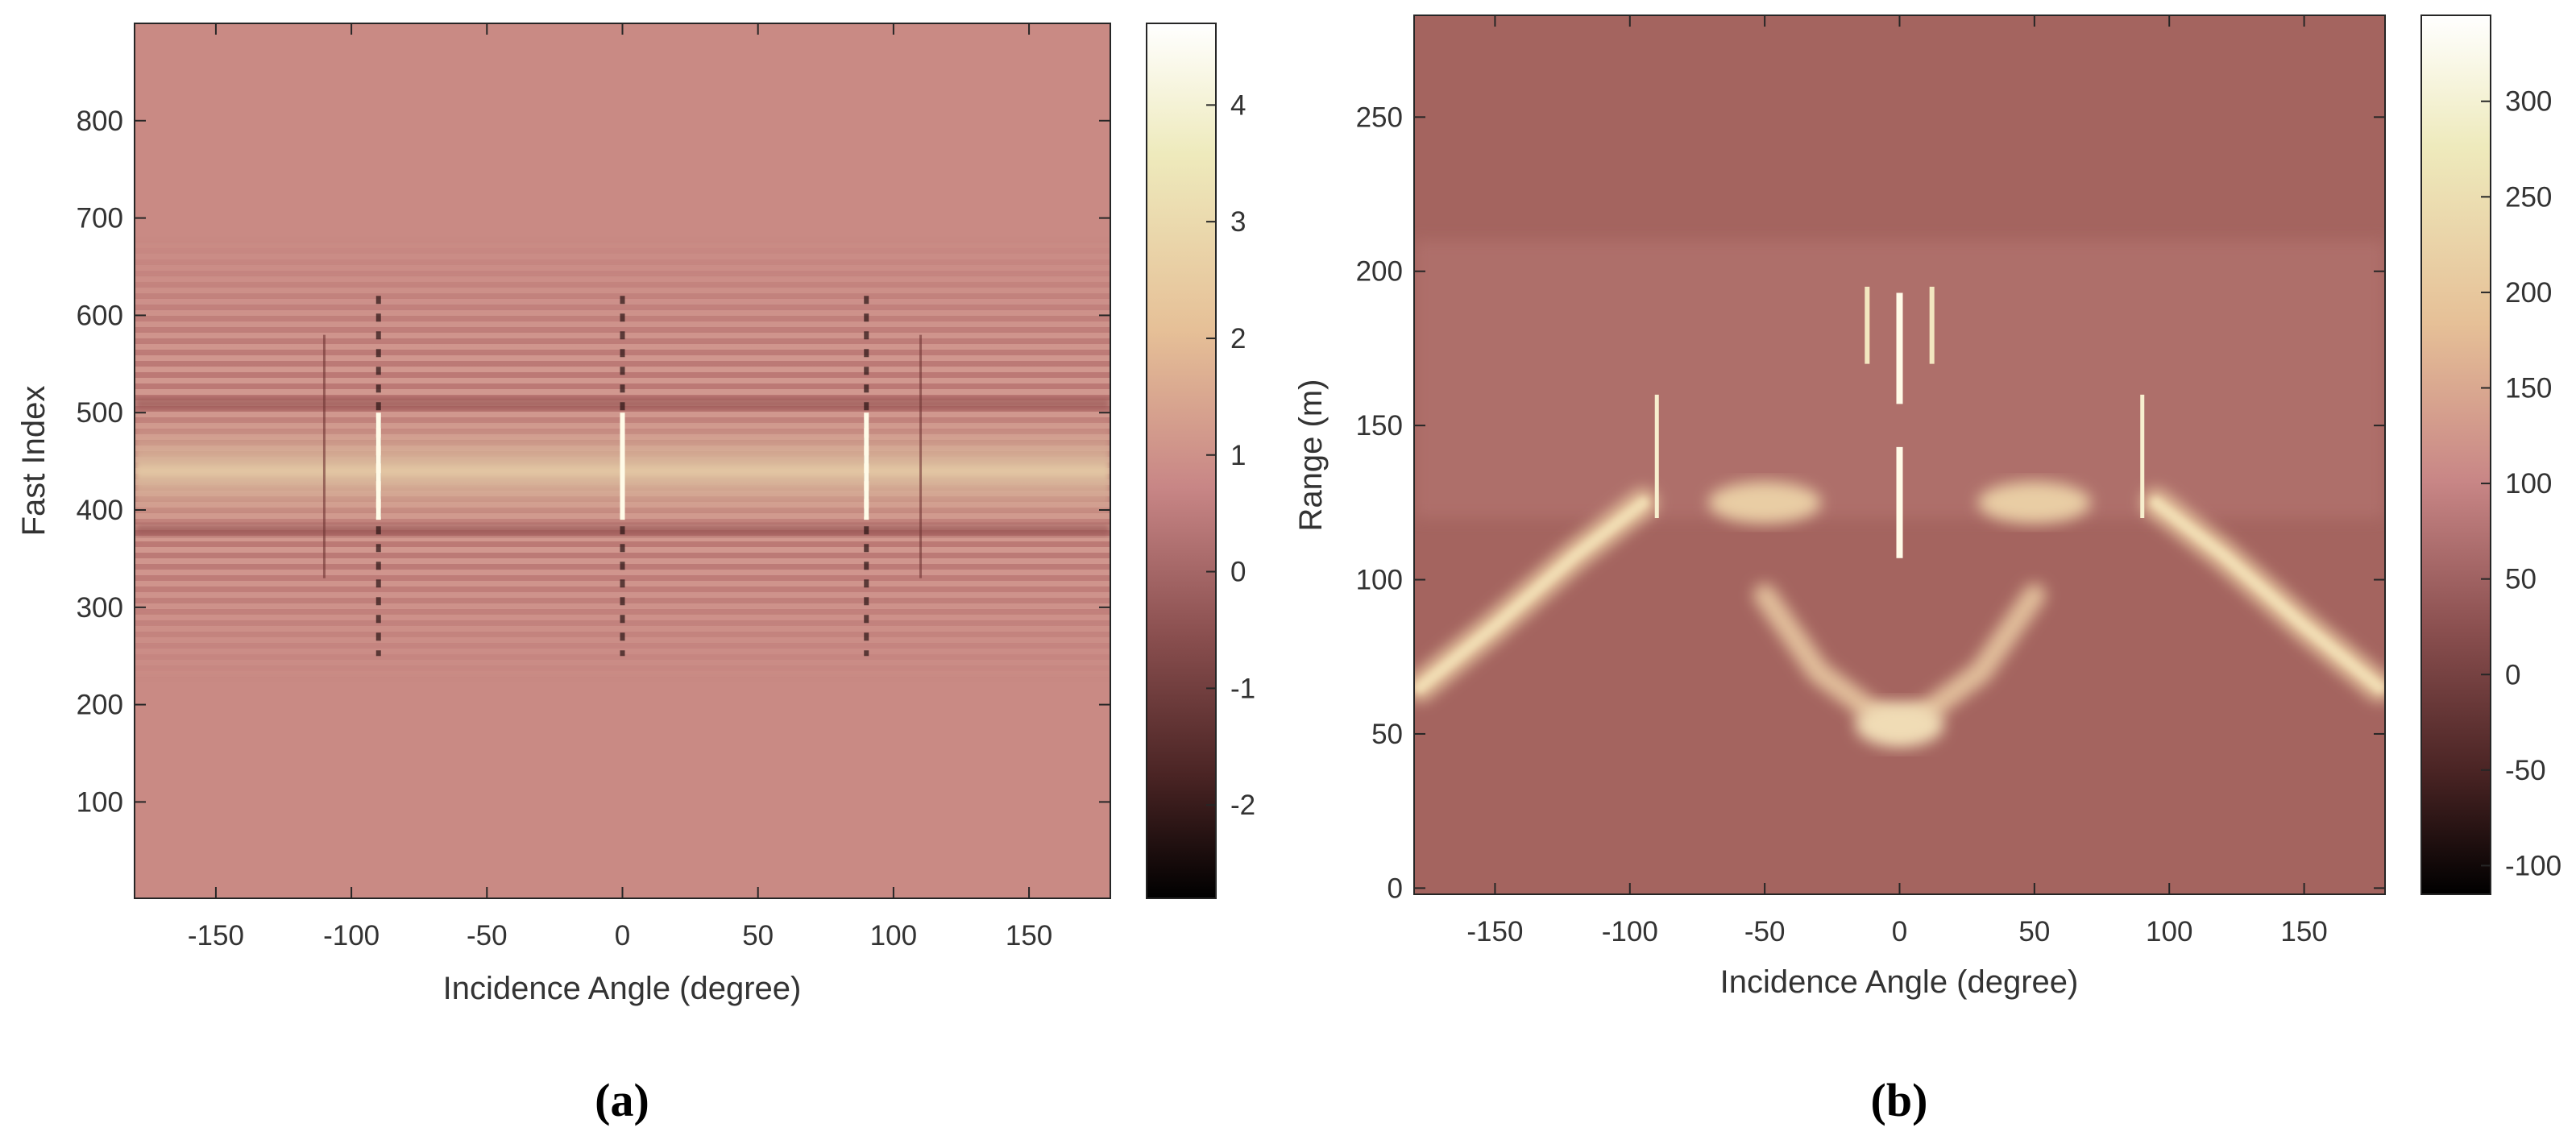 The width and height of the screenshot is (2576, 1140). I want to click on y-tick-label: 50, so click(1387, 734).